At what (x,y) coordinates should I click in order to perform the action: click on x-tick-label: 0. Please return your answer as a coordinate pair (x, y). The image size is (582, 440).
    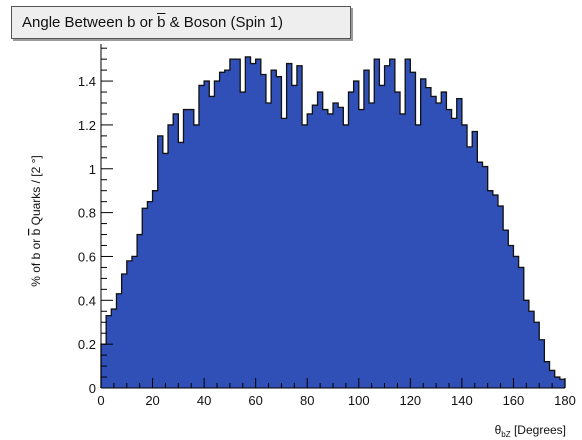
    Looking at the image, I should click on (100, 400).